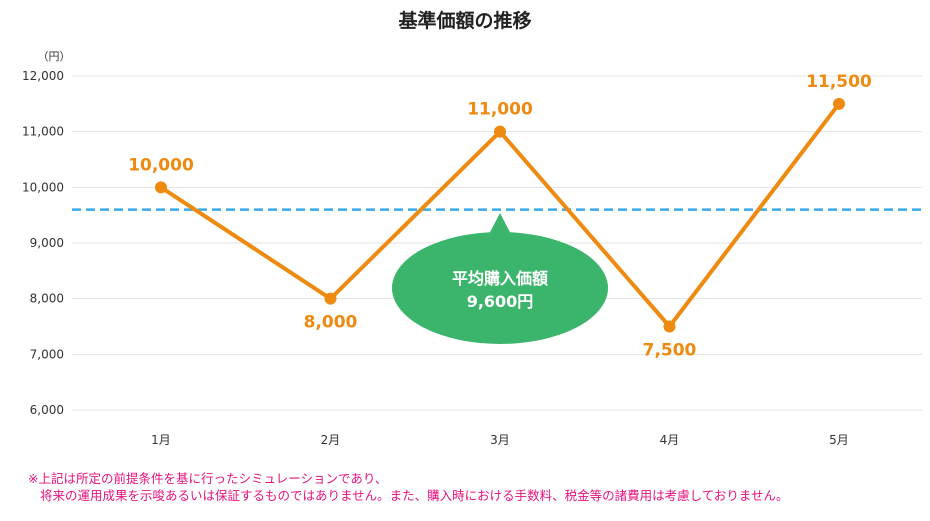  I want to click on x-tick-label: 1月, so click(161, 440).